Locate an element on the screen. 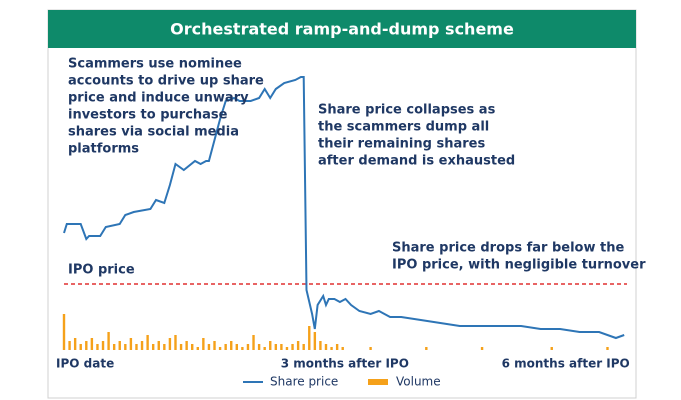  annotation-line: after demand is exhausted is located at coordinates (416, 161).